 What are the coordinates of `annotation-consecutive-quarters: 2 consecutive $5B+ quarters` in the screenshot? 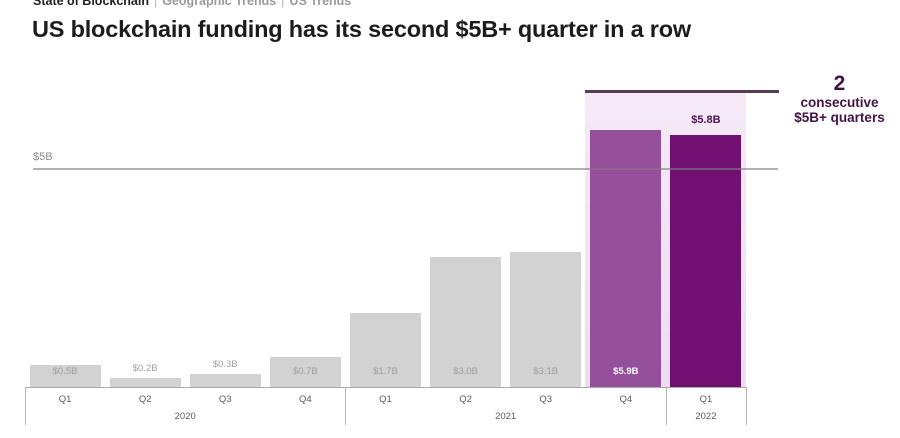 It's located at (839, 99).